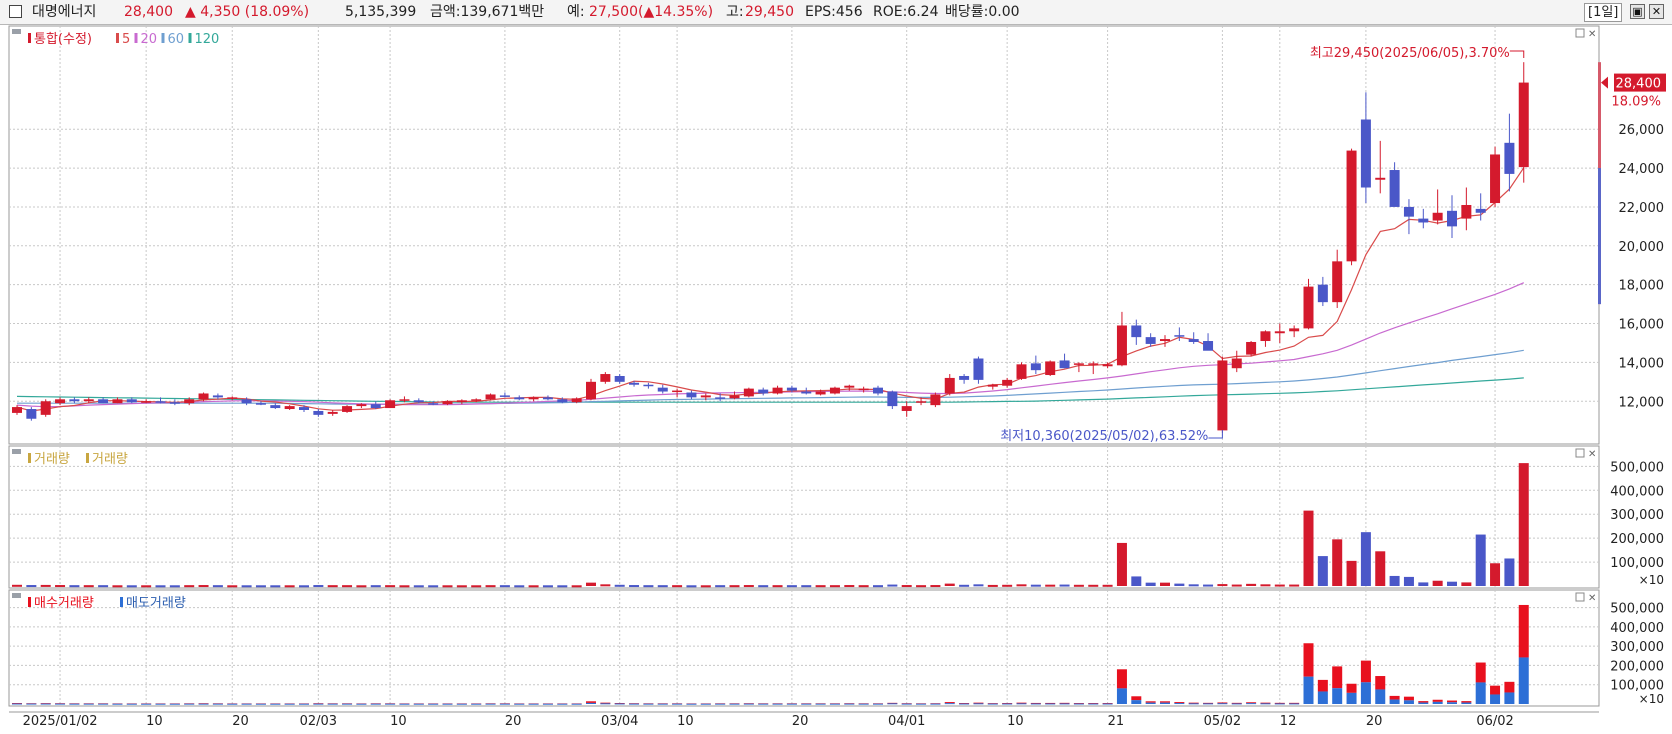 Image resolution: width=1672 pixels, height=734 pixels. Describe the element at coordinates (1637, 11) in the screenshot. I see `maximize-button: ▣` at that location.